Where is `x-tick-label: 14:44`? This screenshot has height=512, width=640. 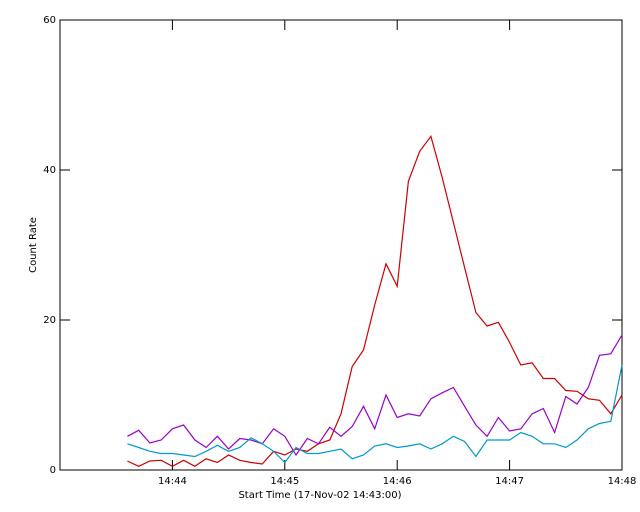
x-tick-label: 14:44 is located at coordinates (172, 481).